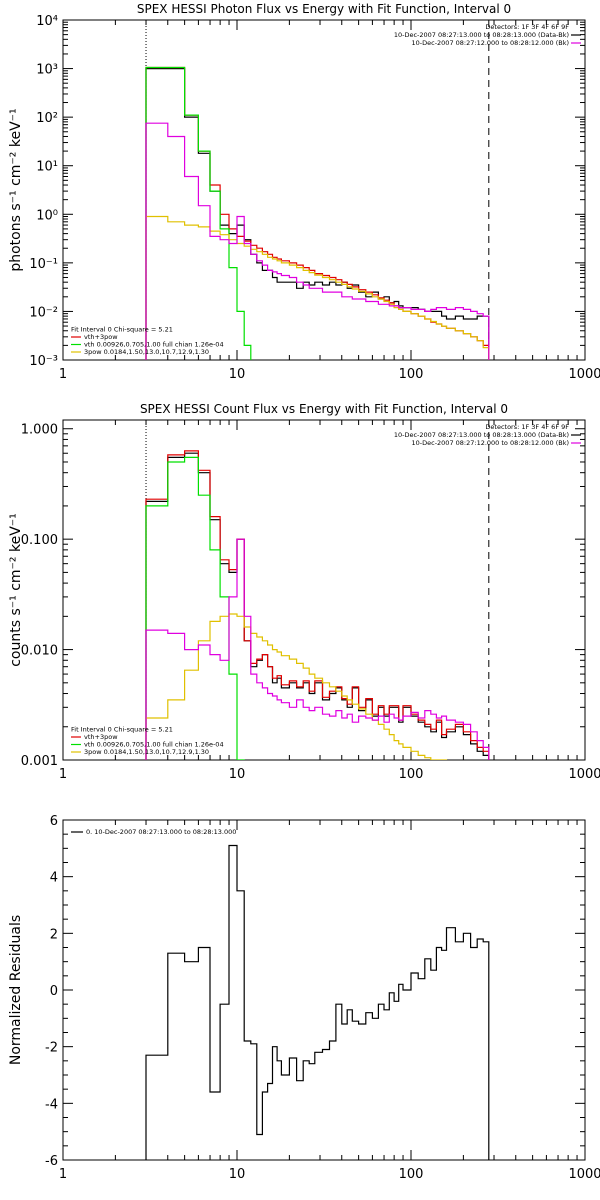 This screenshot has height=1200, width=600. I want to click on y-tick-label: 4, so click(54, 878).